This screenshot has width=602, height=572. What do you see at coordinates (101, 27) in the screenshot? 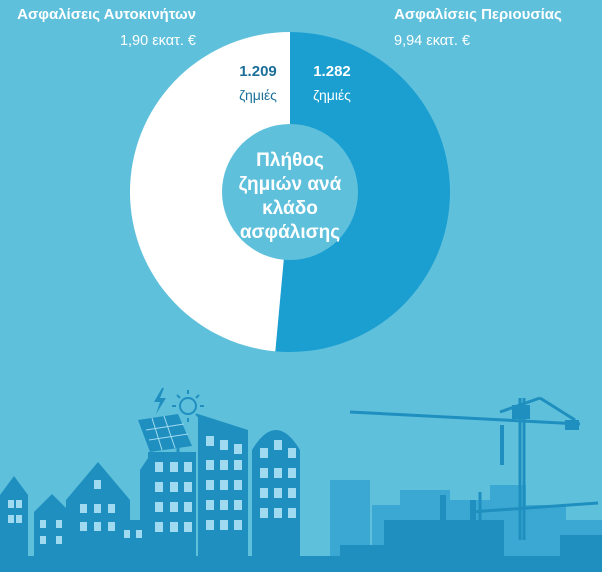
I see `auto-branch-label: Ασφαλίσεις Αυτοκινήτων 1,90 εκατ. €` at bounding box center [101, 27].